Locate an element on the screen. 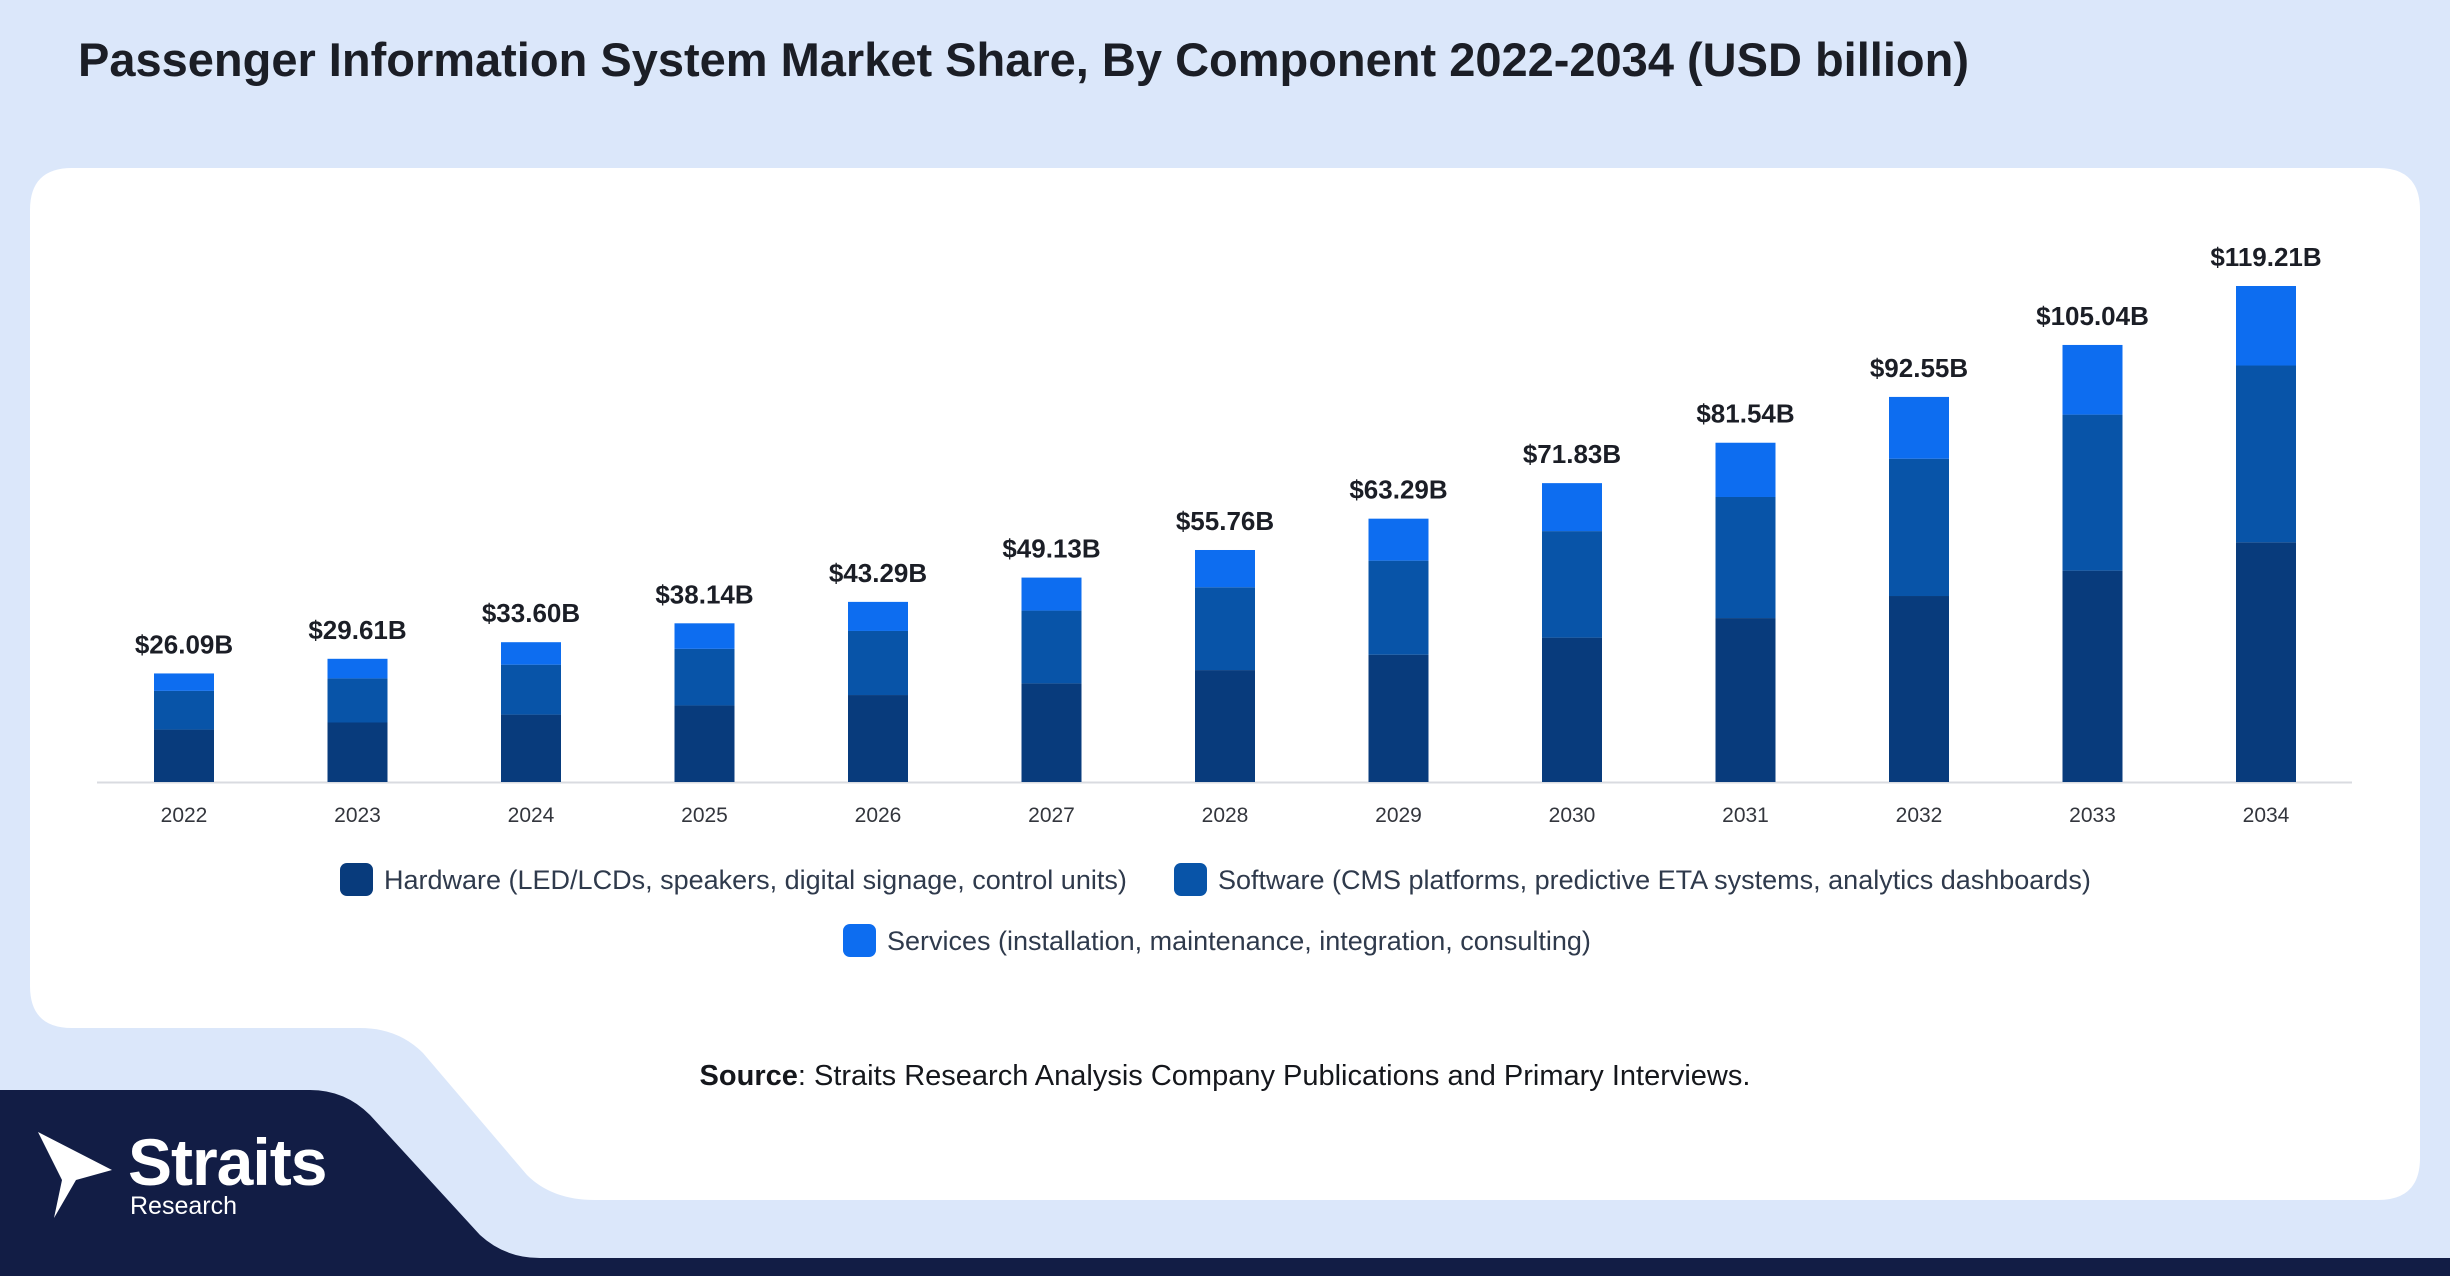 The height and width of the screenshot is (1276, 2450). straits-logo: Straits Research is located at coordinates (196, 1177).